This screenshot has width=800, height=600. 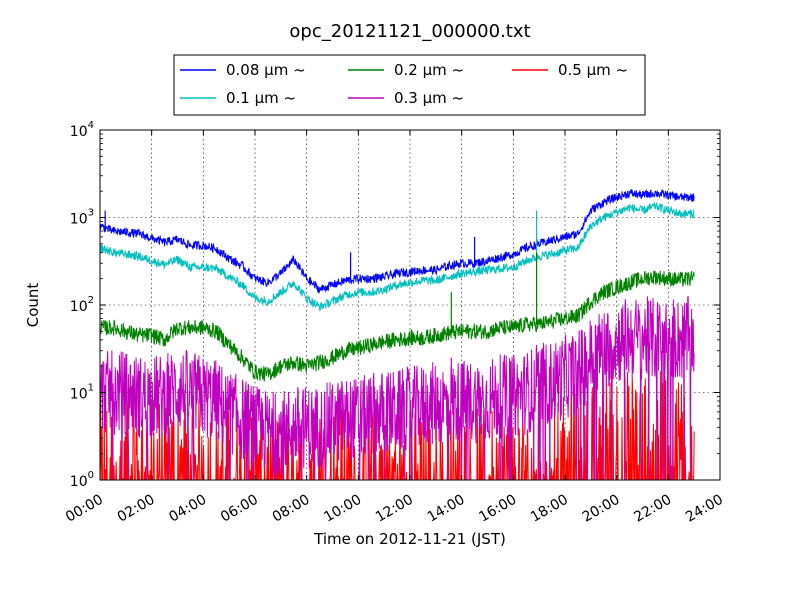 I want to click on x-tick-label: 18:00, so click(x=549, y=509).